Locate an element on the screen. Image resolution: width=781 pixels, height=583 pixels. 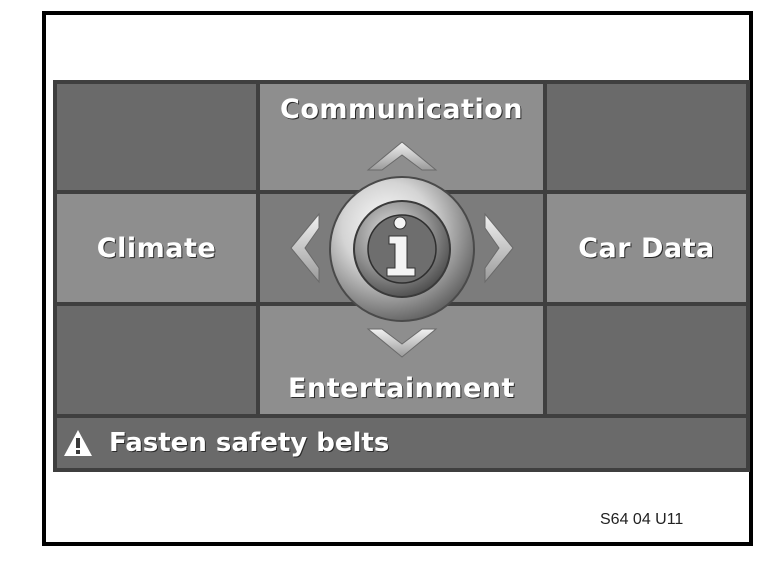
tile-bottom-right is located at coordinates (646, 360).